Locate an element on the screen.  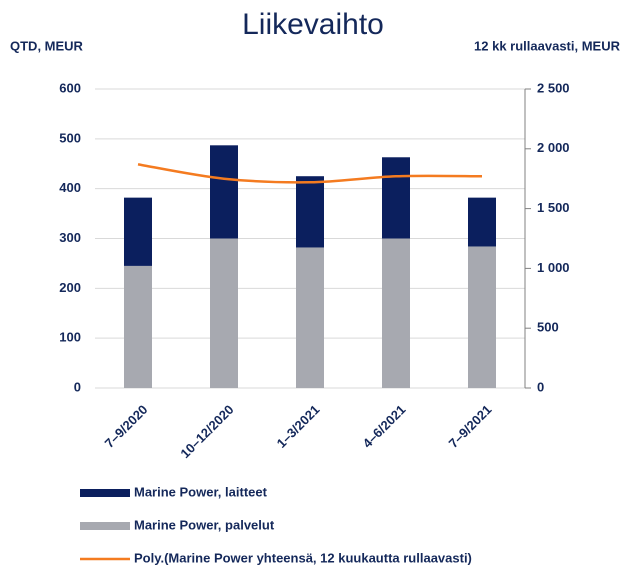
y-tick-label: 300 is located at coordinates (70, 237).